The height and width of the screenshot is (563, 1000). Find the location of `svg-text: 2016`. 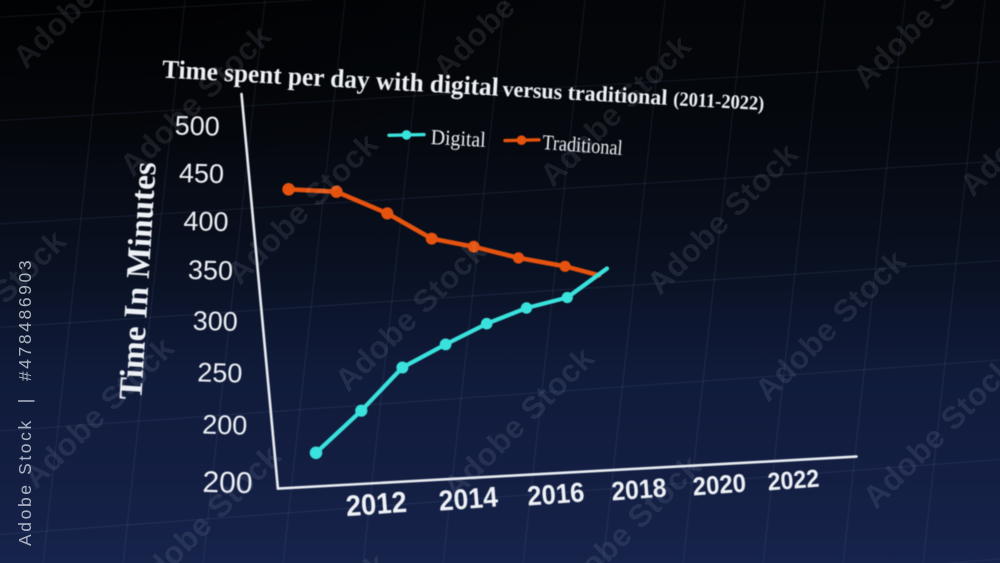

svg-text: 2016 is located at coordinates (555, 494).